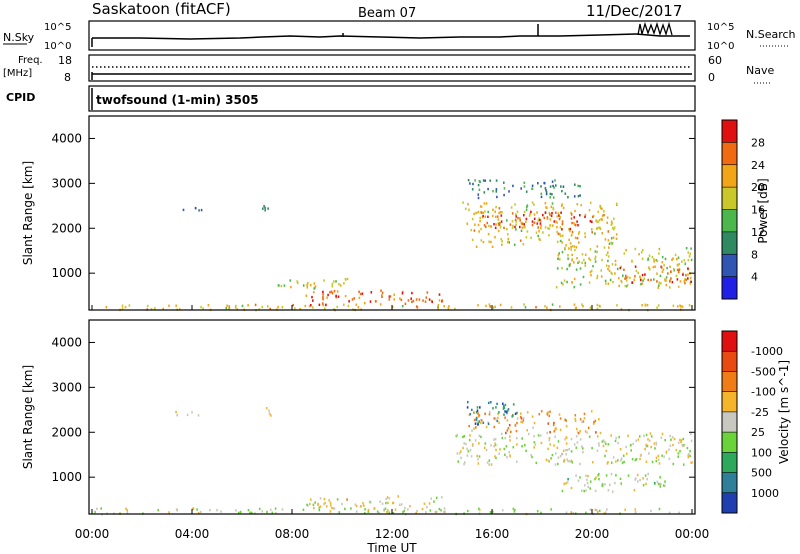  Describe the element at coordinates (177, 100) in the screenshot. I see `cpid-text: twofsound (1-min) 3505` at that location.